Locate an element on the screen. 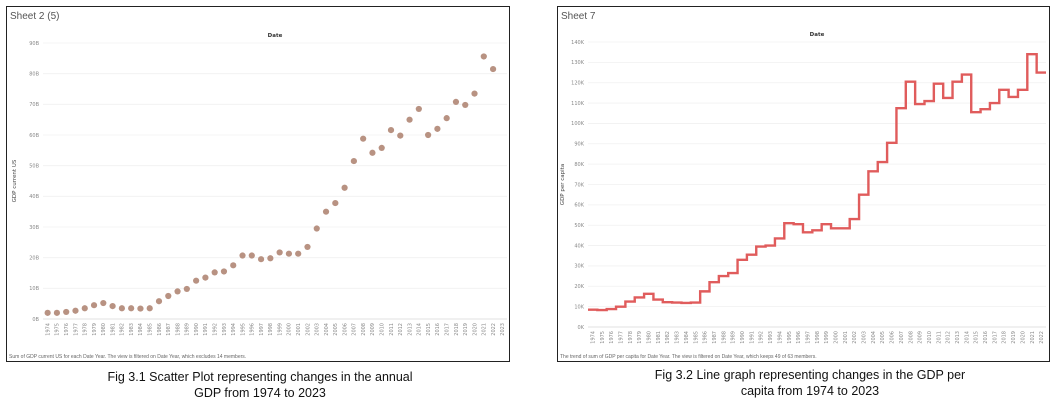  y-tick-label: 0B is located at coordinates (35, 320).